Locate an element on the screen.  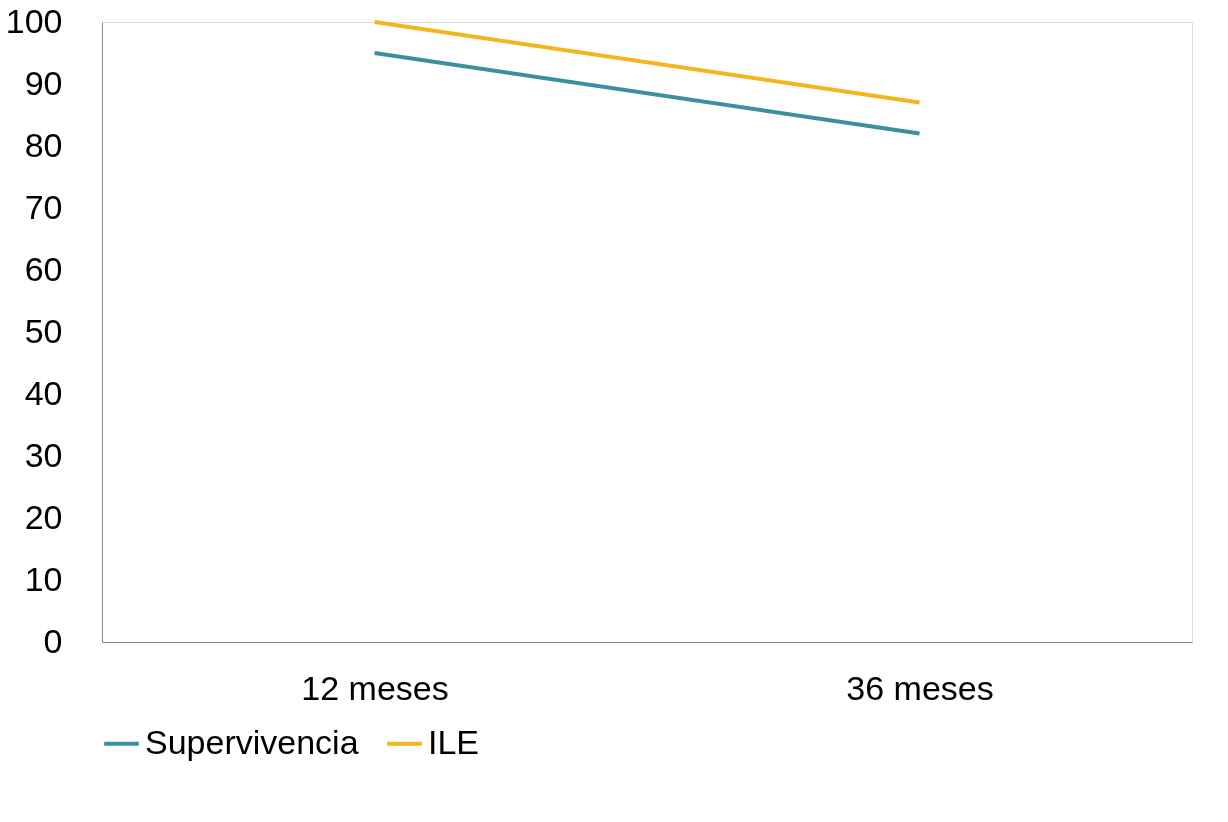
y-tick-label: 10 is located at coordinates (43, 578).